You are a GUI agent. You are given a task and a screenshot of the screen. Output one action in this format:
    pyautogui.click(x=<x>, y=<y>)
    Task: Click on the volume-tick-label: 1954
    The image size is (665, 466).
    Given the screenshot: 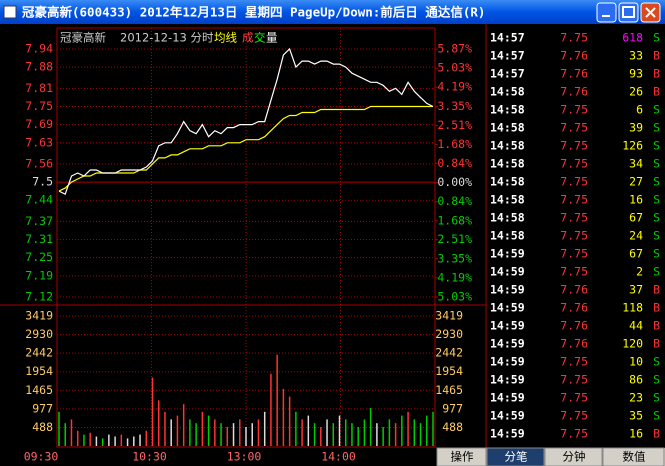 What is the action you would take?
    pyautogui.click(x=39, y=371)
    